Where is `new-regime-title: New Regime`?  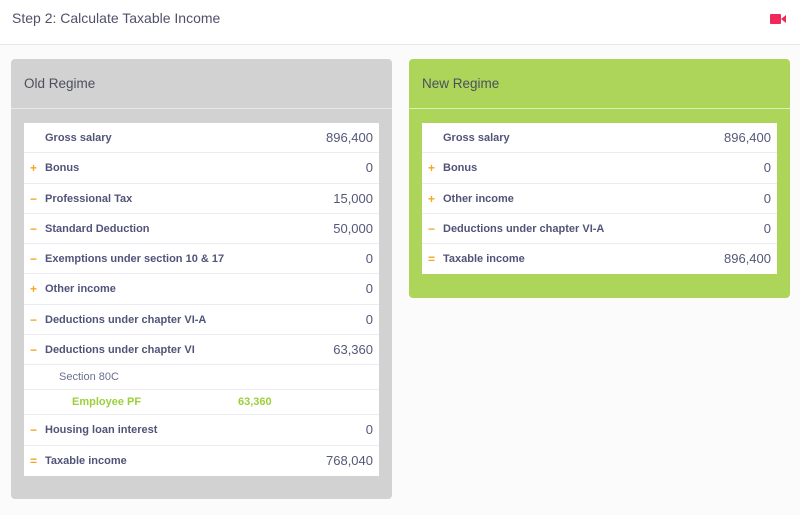 new-regime-title: New Regime is located at coordinates (599, 84).